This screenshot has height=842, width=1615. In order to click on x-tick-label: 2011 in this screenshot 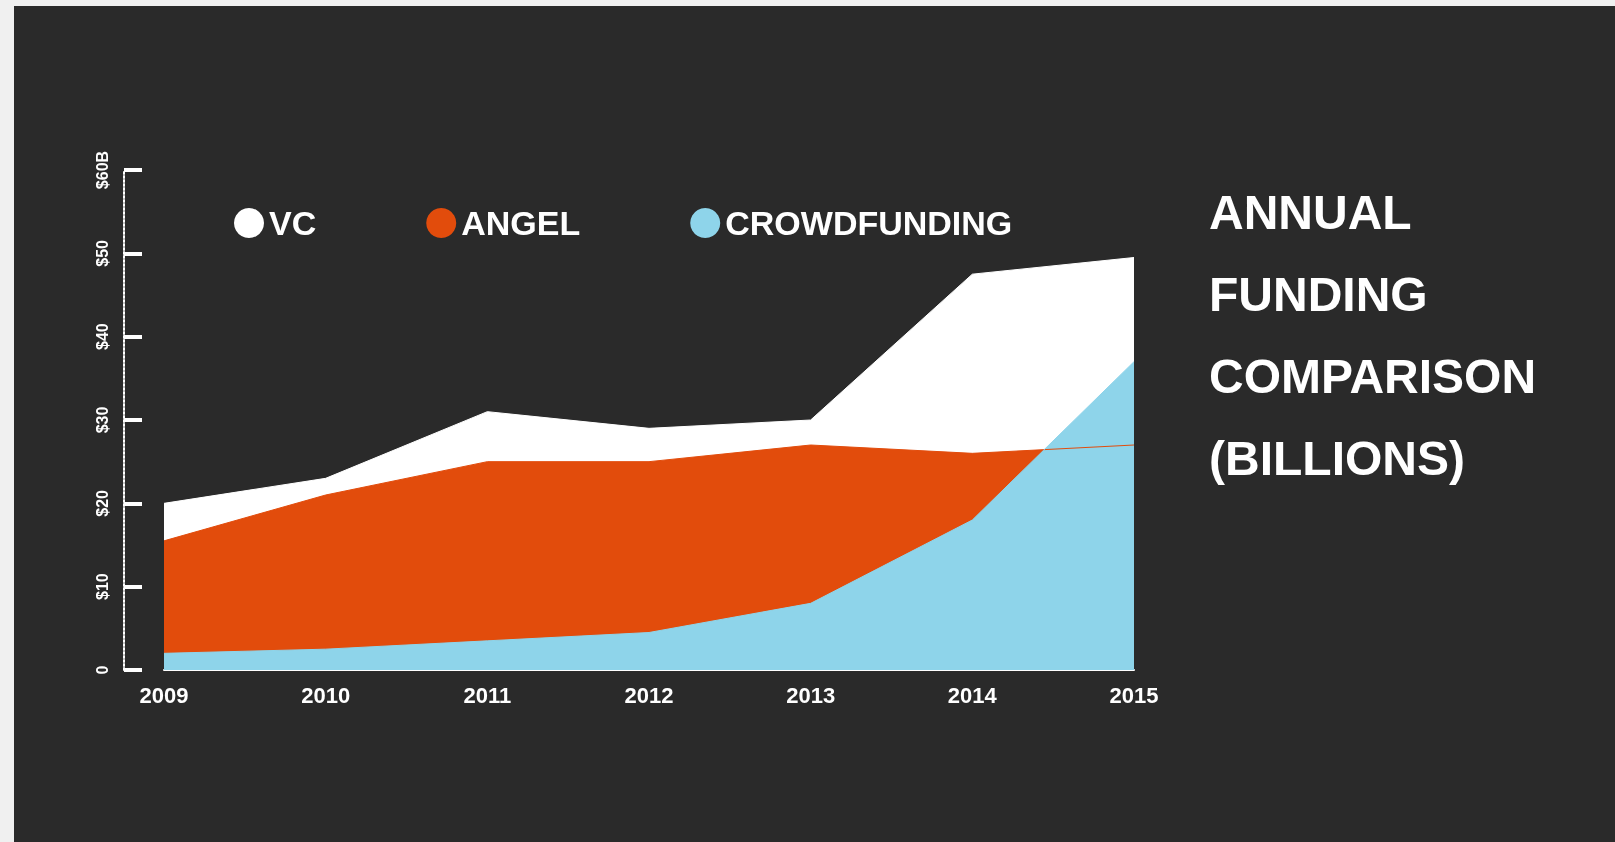, I will do `click(487, 695)`.